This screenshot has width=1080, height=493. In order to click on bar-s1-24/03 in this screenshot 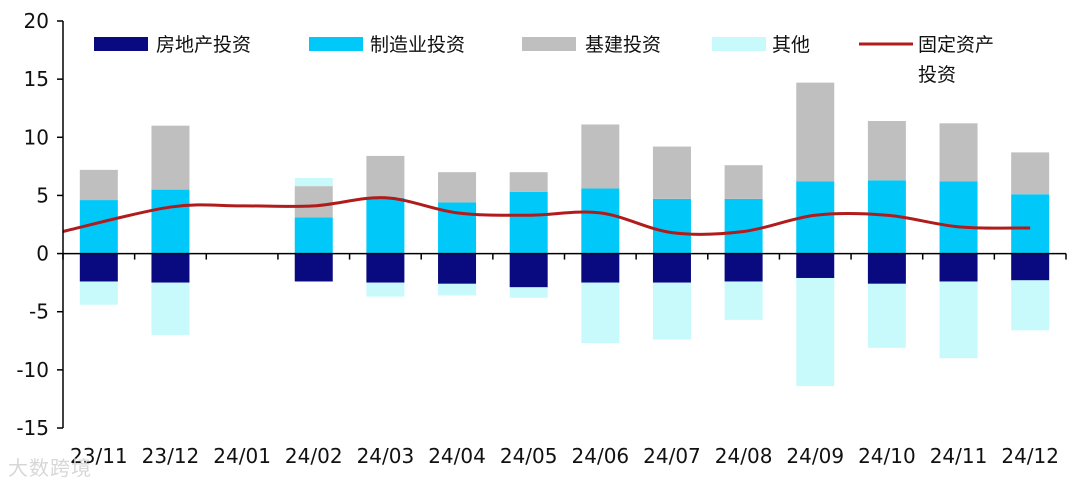, I will do `click(385, 225)`.